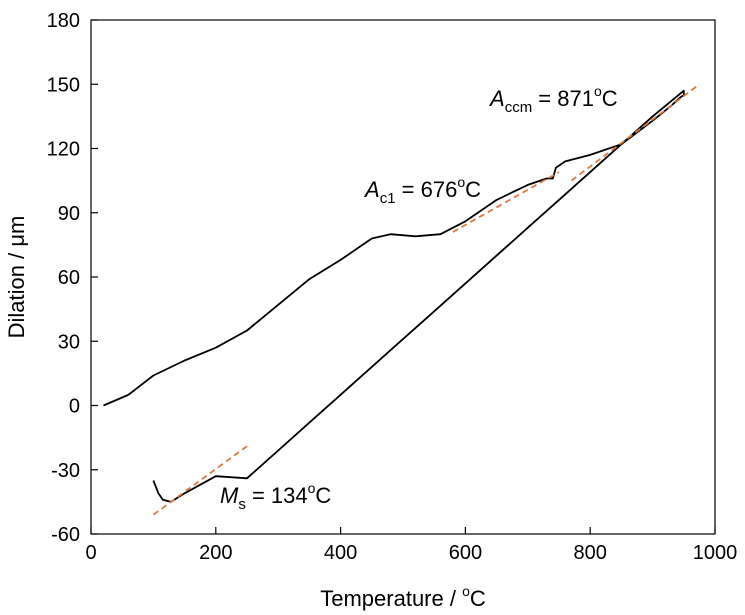 This screenshot has width=745, height=615. I want to click on y-axis-title: Dilation / μm, so click(16, 277).